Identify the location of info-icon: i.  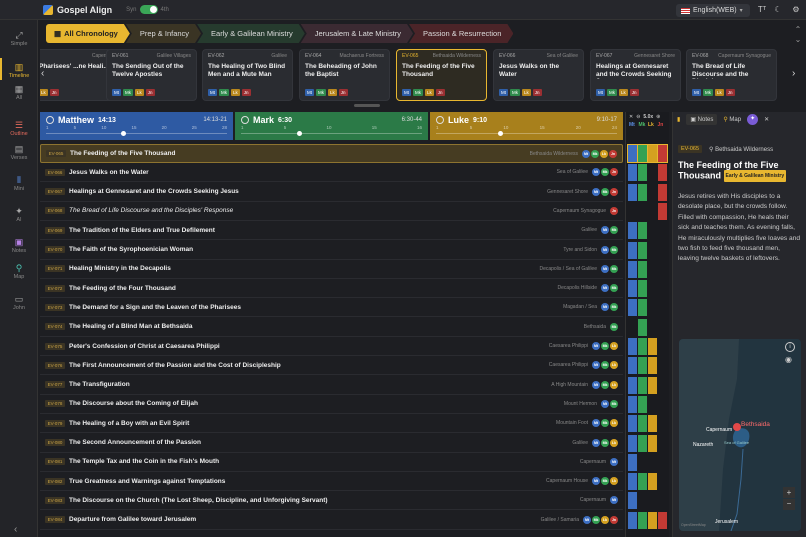
(790, 347).